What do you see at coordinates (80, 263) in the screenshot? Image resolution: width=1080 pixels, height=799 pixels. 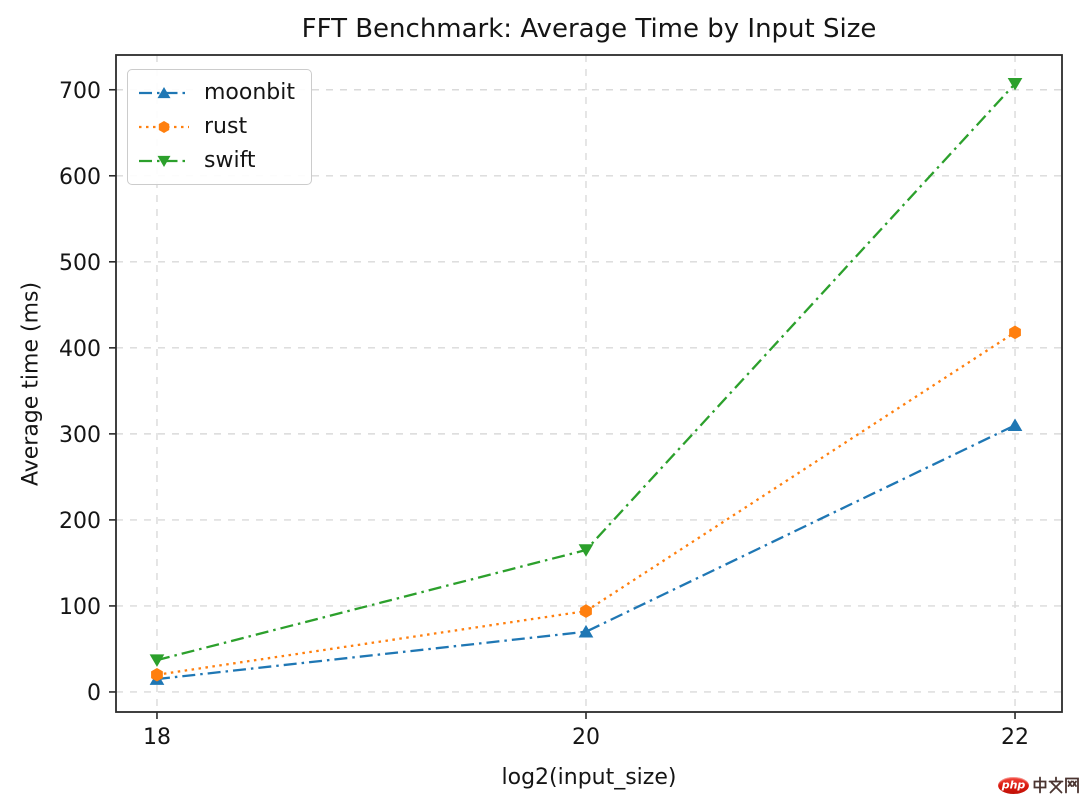 I see `y-tick-label: 500` at bounding box center [80, 263].